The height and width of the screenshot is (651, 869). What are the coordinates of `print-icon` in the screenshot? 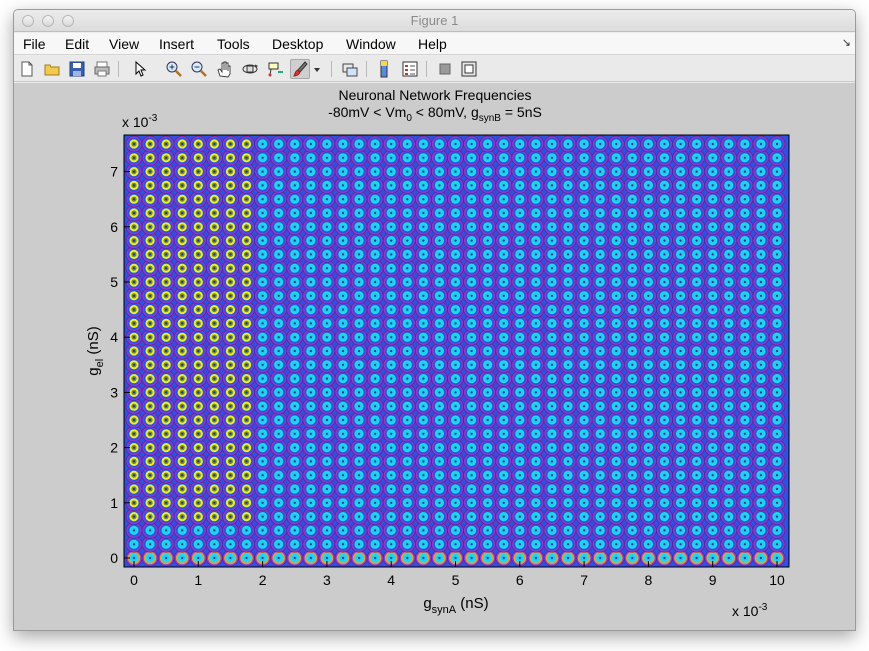 It's located at (102, 69).